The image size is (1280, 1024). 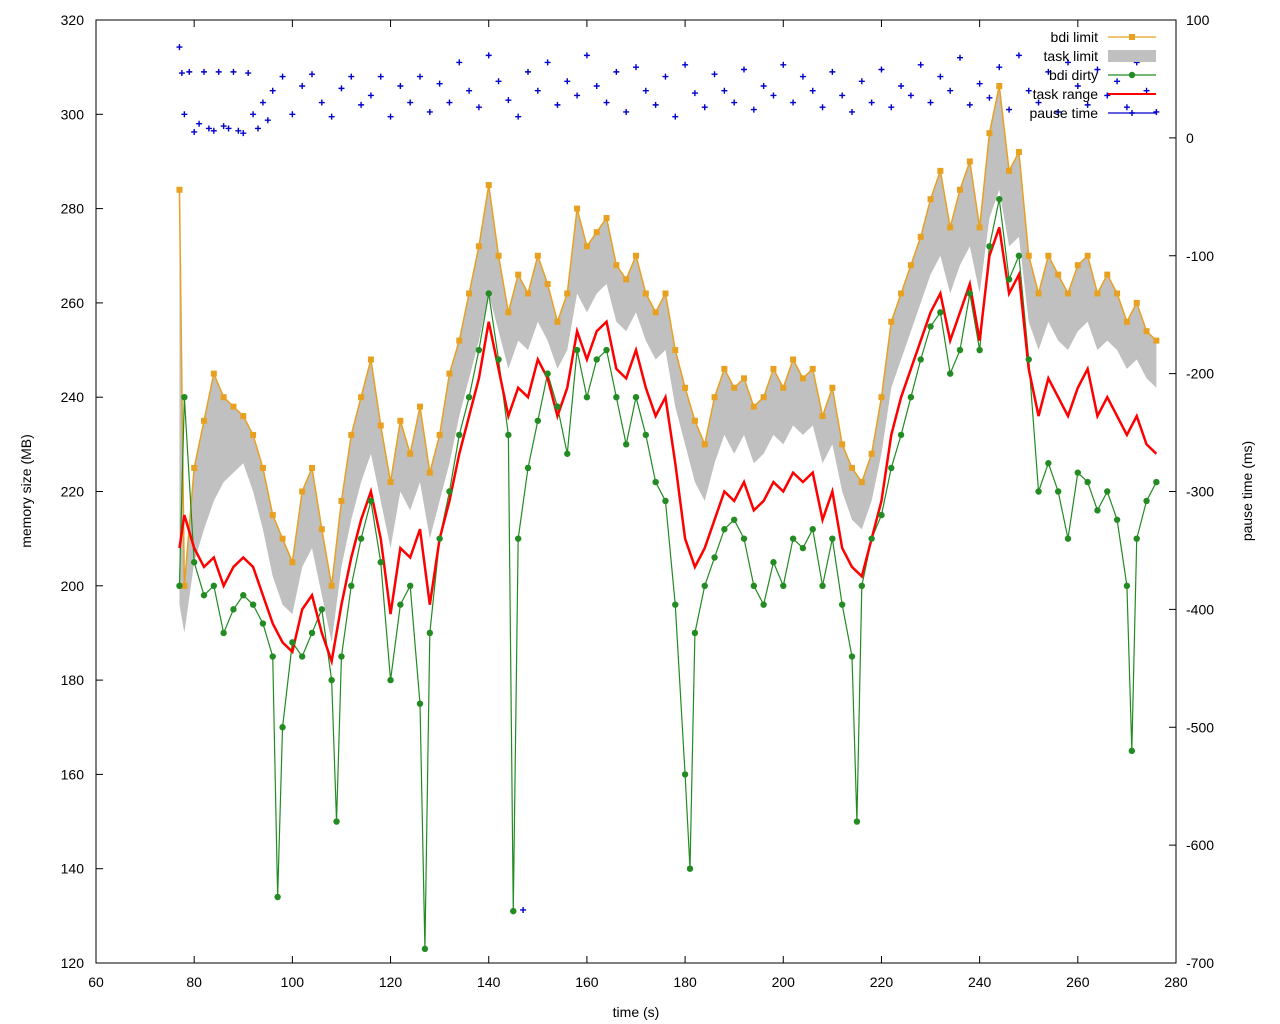 What do you see at coordinates (1200, 727) in the screenshot?
I see `y2-tick-label: -500` at bounding box center [1200, 727].